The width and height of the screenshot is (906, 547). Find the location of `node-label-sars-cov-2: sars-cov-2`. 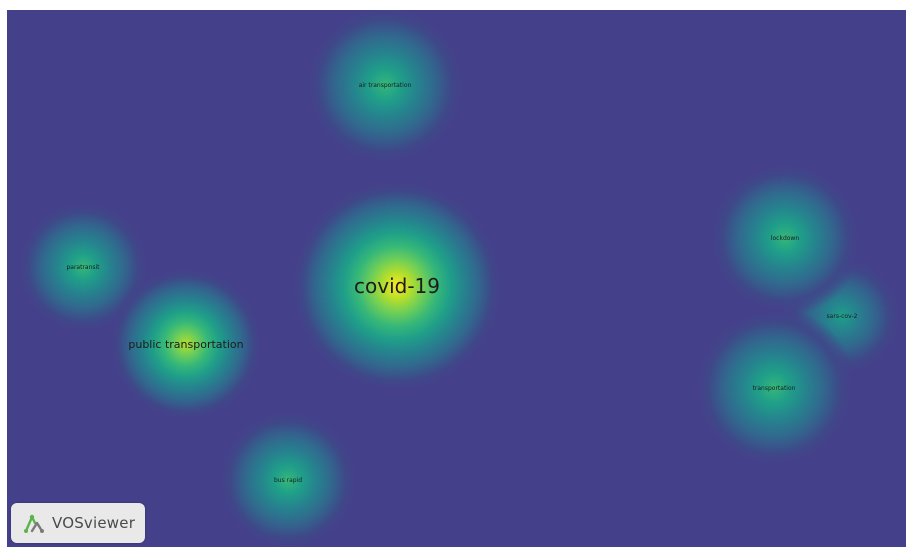

node-label-sars-cov-2: sars-cov-2 is located at coordinates (842, 316).